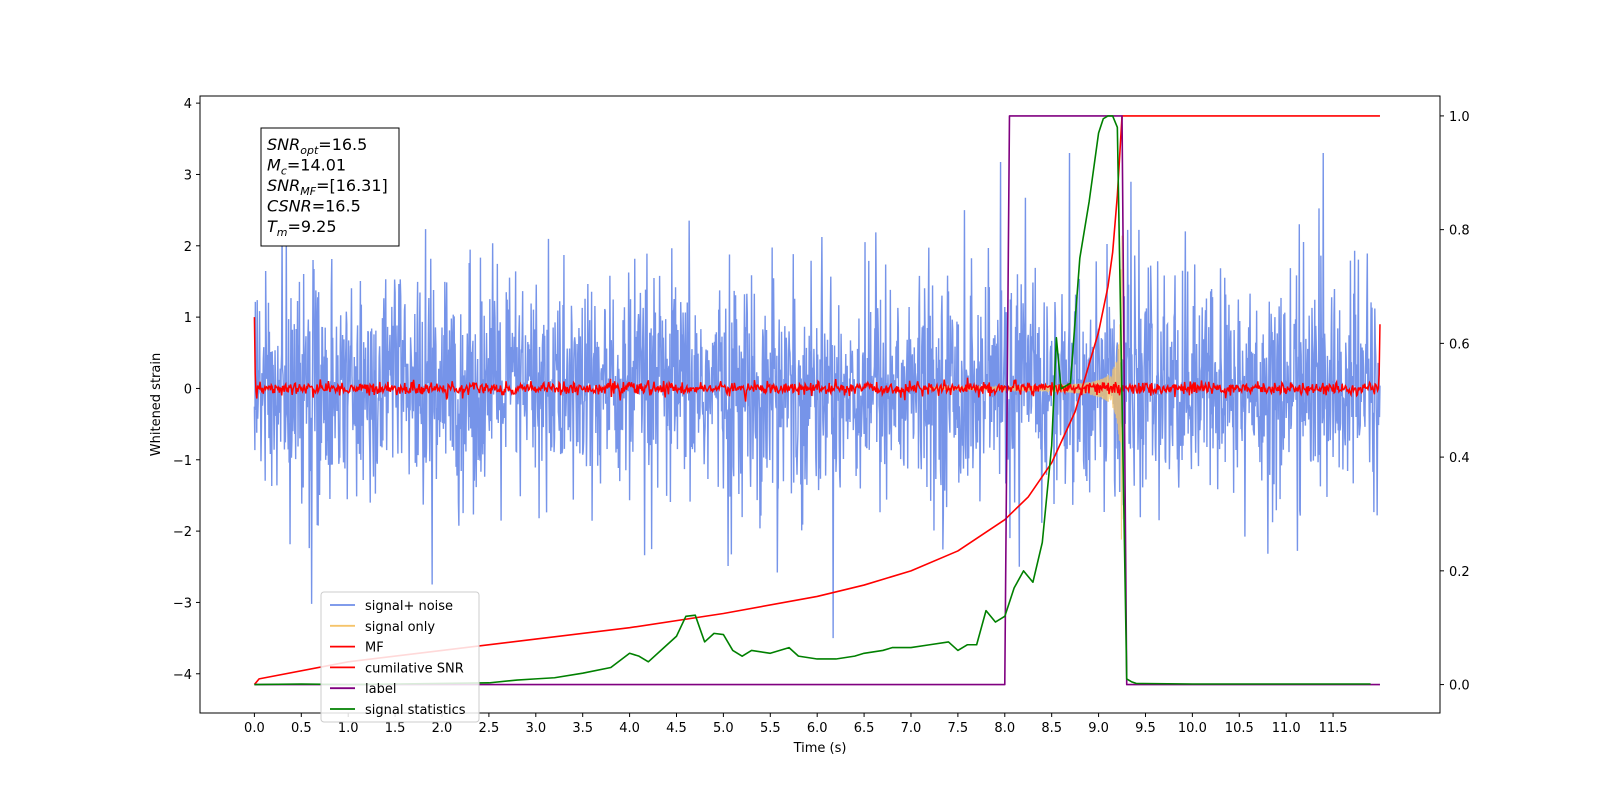  Describe the element at coordinates (442, 728) in the screenshot. I see `x-tick-label: 2.0` at that location.